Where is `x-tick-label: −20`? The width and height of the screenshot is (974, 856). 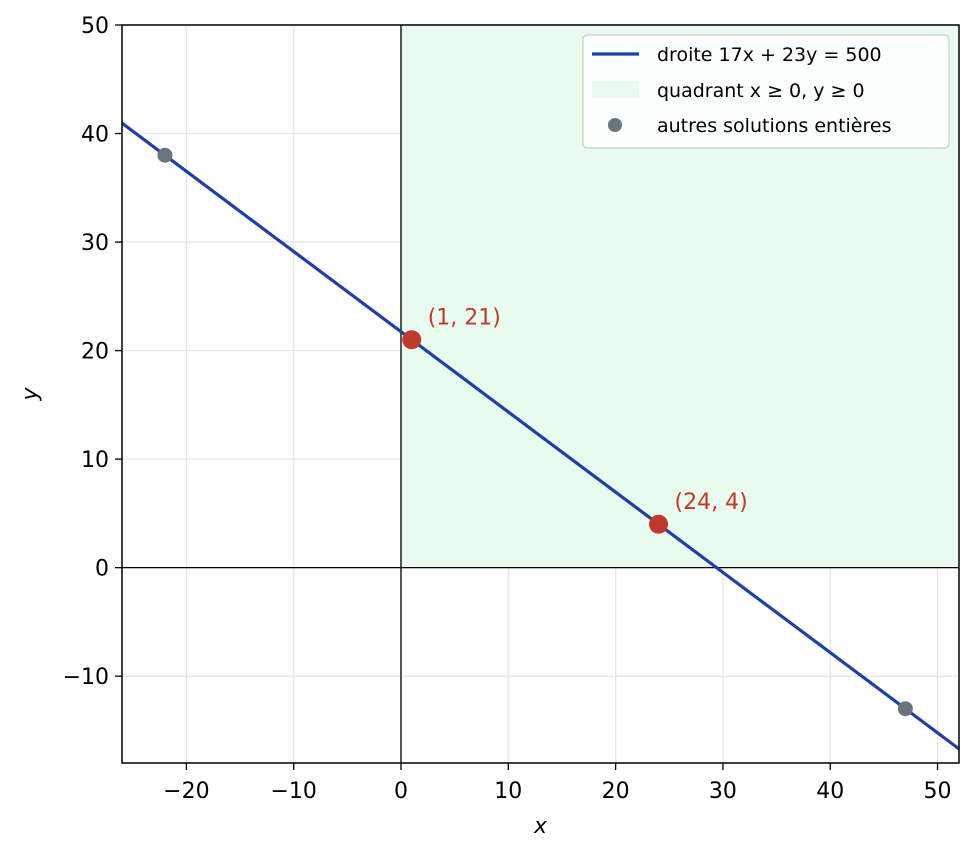 x-tick-label: −20 is located at coordinates (186, 791).